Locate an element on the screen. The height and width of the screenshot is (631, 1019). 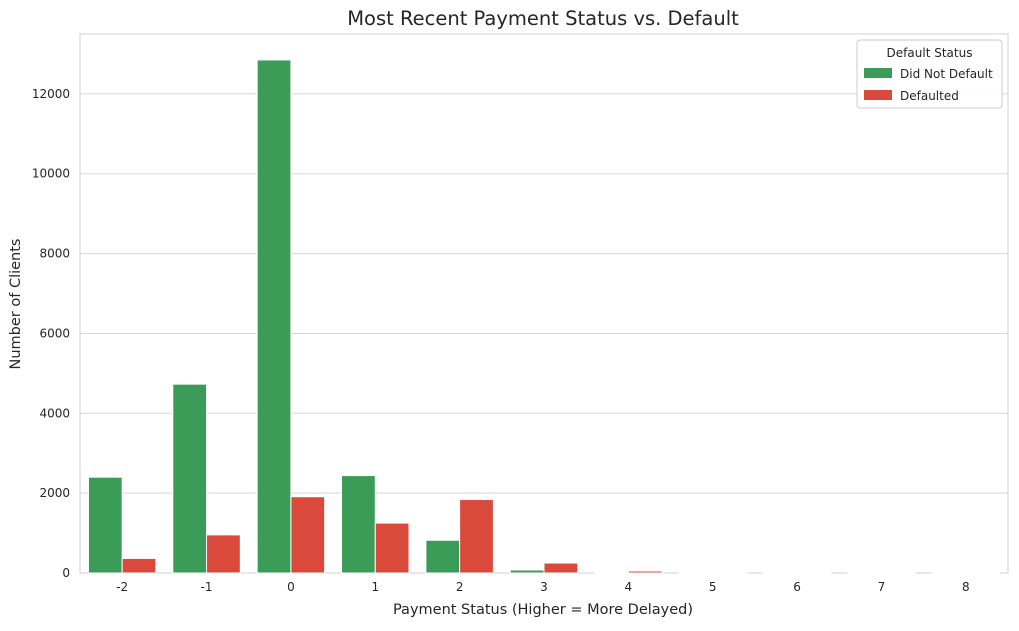
x-tick-label: 1 is located at coordinates (375, 587).